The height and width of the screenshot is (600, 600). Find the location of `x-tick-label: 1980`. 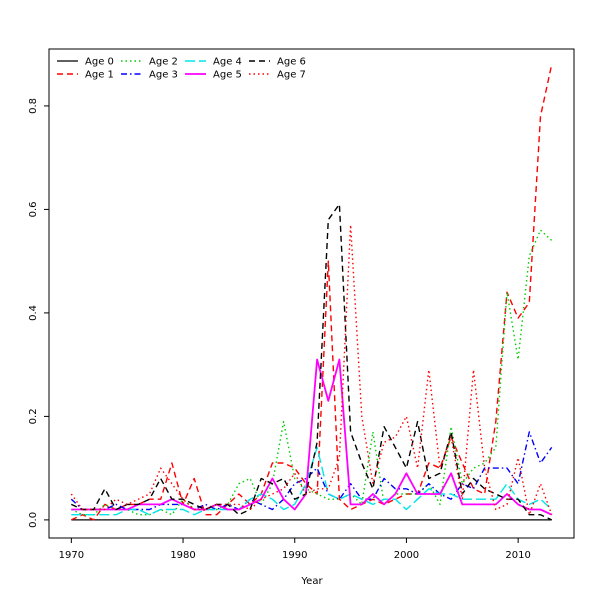

x-tick-label: 1980 is located at coordinates (182, 555).